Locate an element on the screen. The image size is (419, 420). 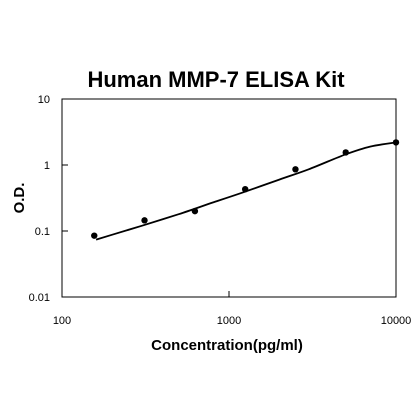
y-axis-label: O.D. is located at coordinates (19, 198).